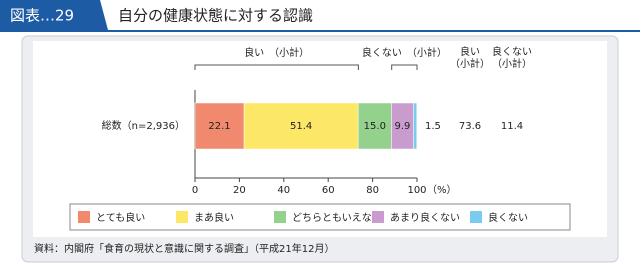 The image size is (640, 270). Describe the element at coordinates (416, 190) in the screenshot. I see `x-tick-label: 100` at that location.